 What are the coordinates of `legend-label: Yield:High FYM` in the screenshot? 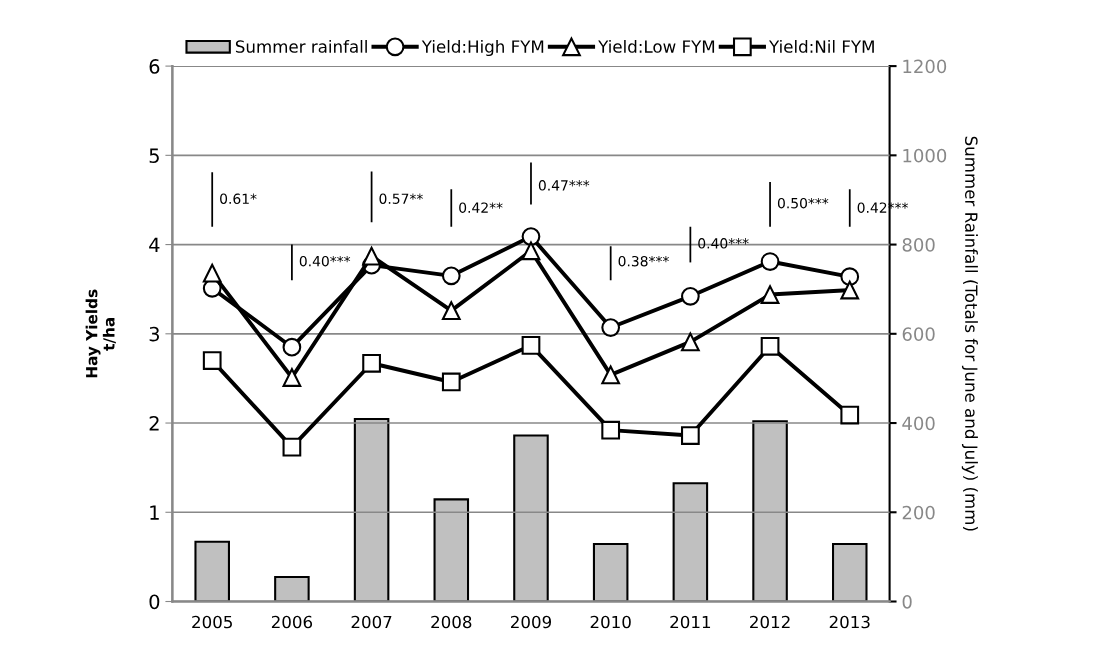 It's located at (482, 48).